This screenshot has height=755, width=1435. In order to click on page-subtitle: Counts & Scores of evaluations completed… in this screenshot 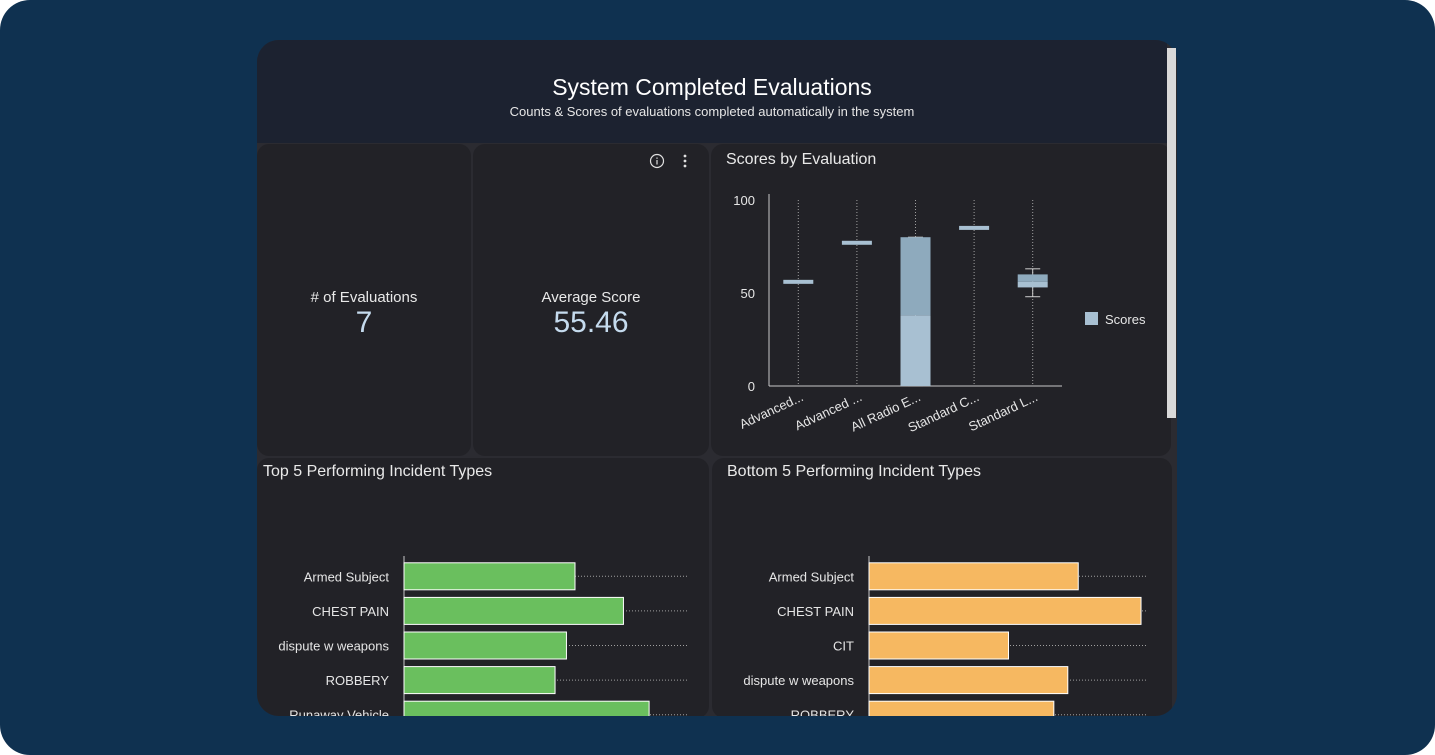, I will do `click(712, 111)`.